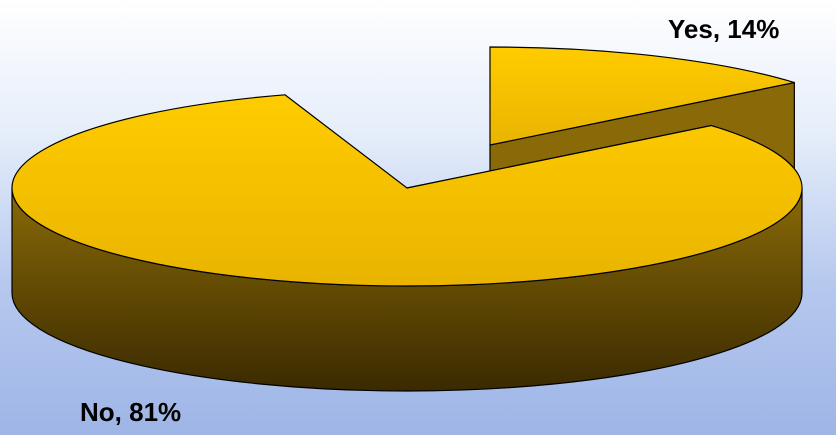 The image size is (836, 435). I want to click on data-label-no: No, 81%, so click(130, 412).